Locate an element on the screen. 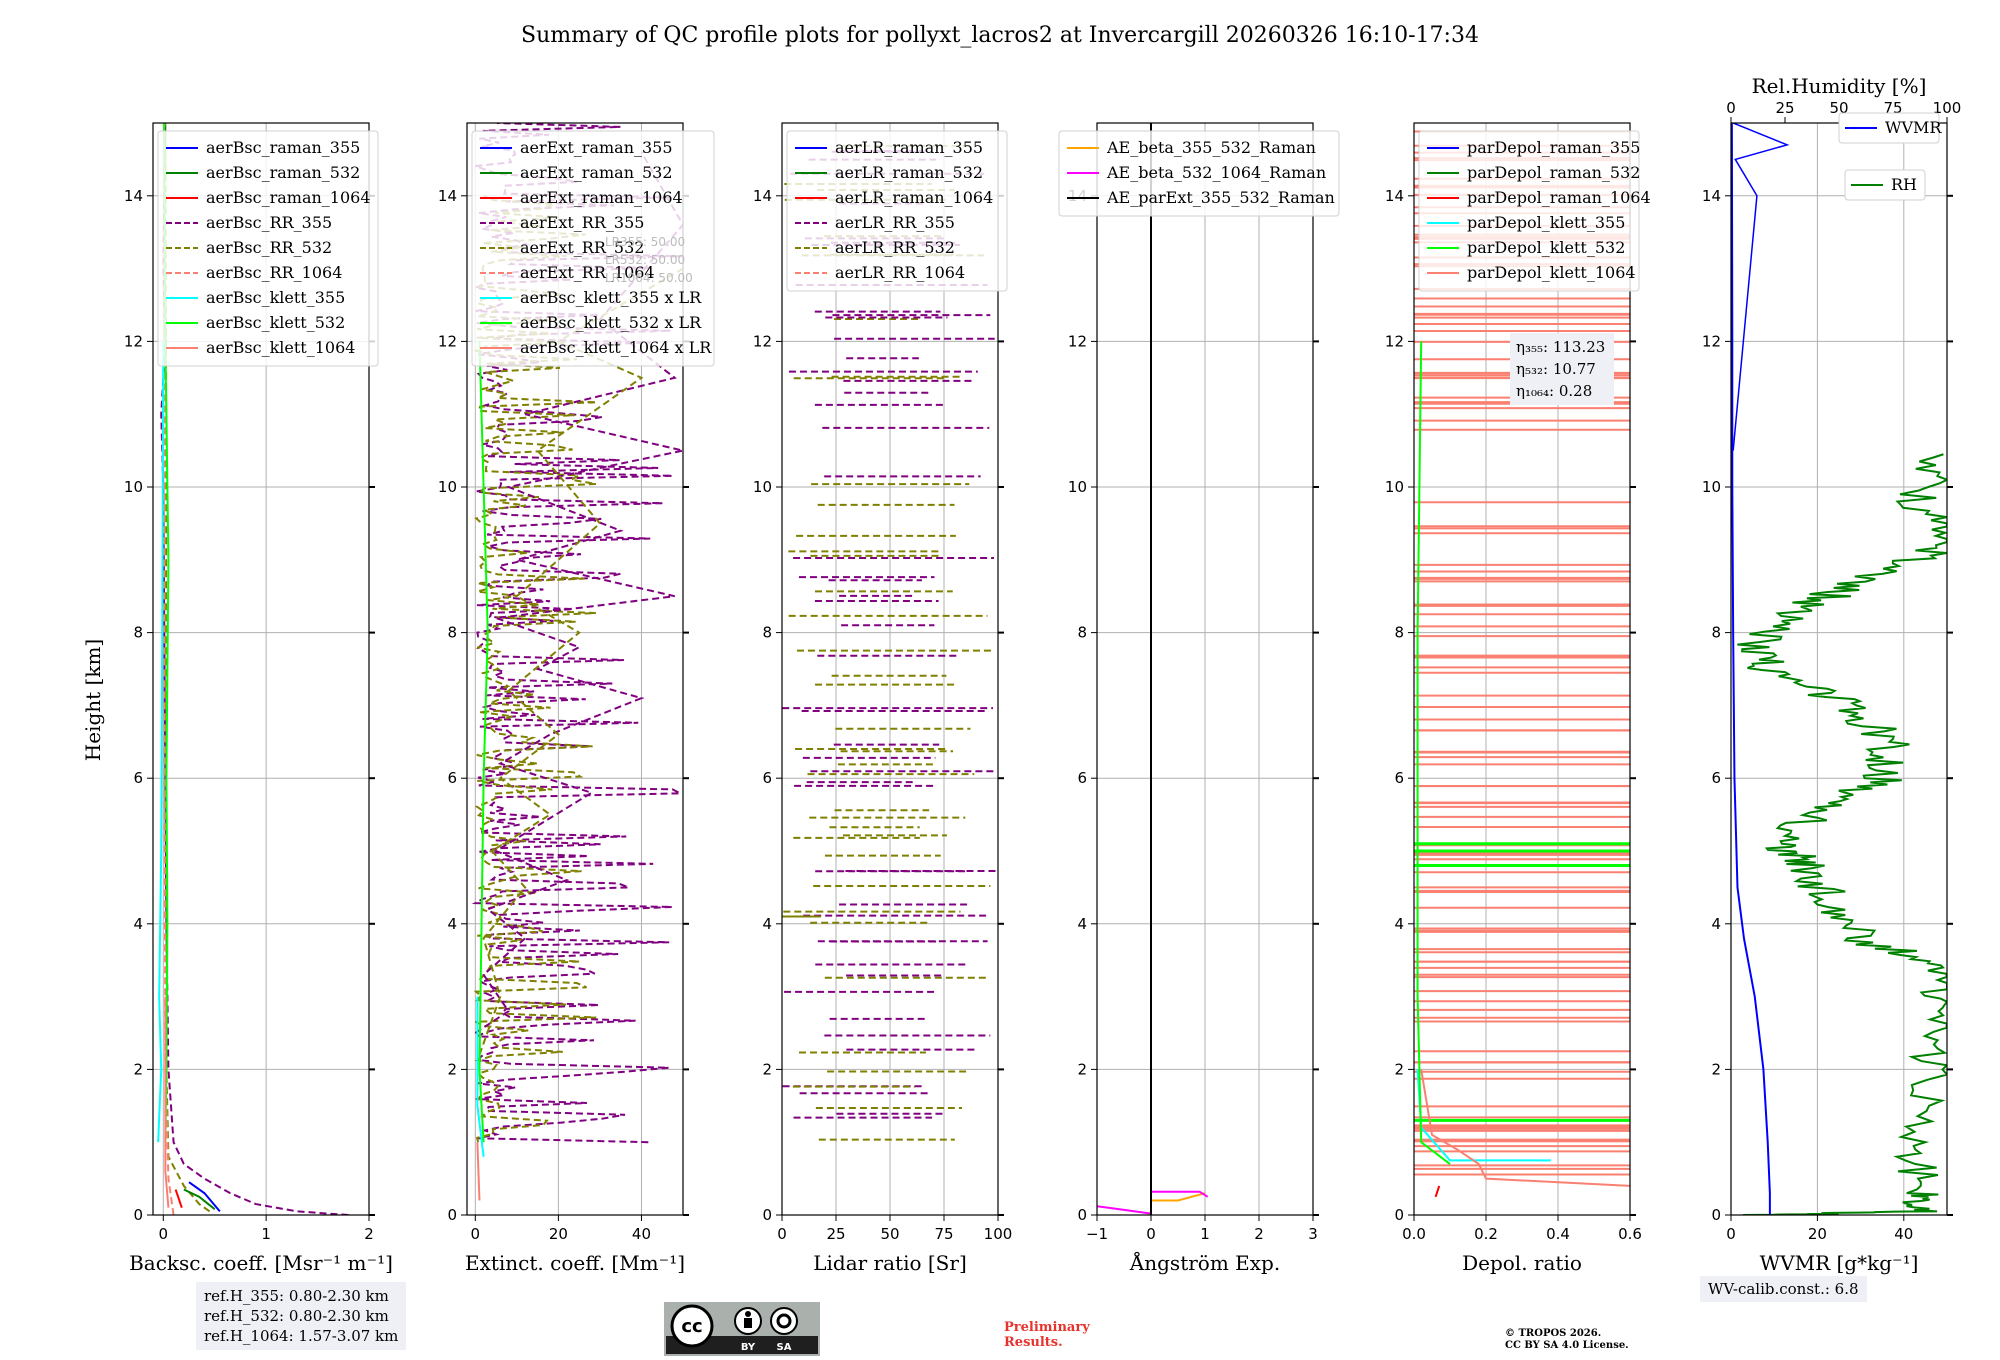  top-x-tick-label: 0 is located at coordinates (1731, 108).